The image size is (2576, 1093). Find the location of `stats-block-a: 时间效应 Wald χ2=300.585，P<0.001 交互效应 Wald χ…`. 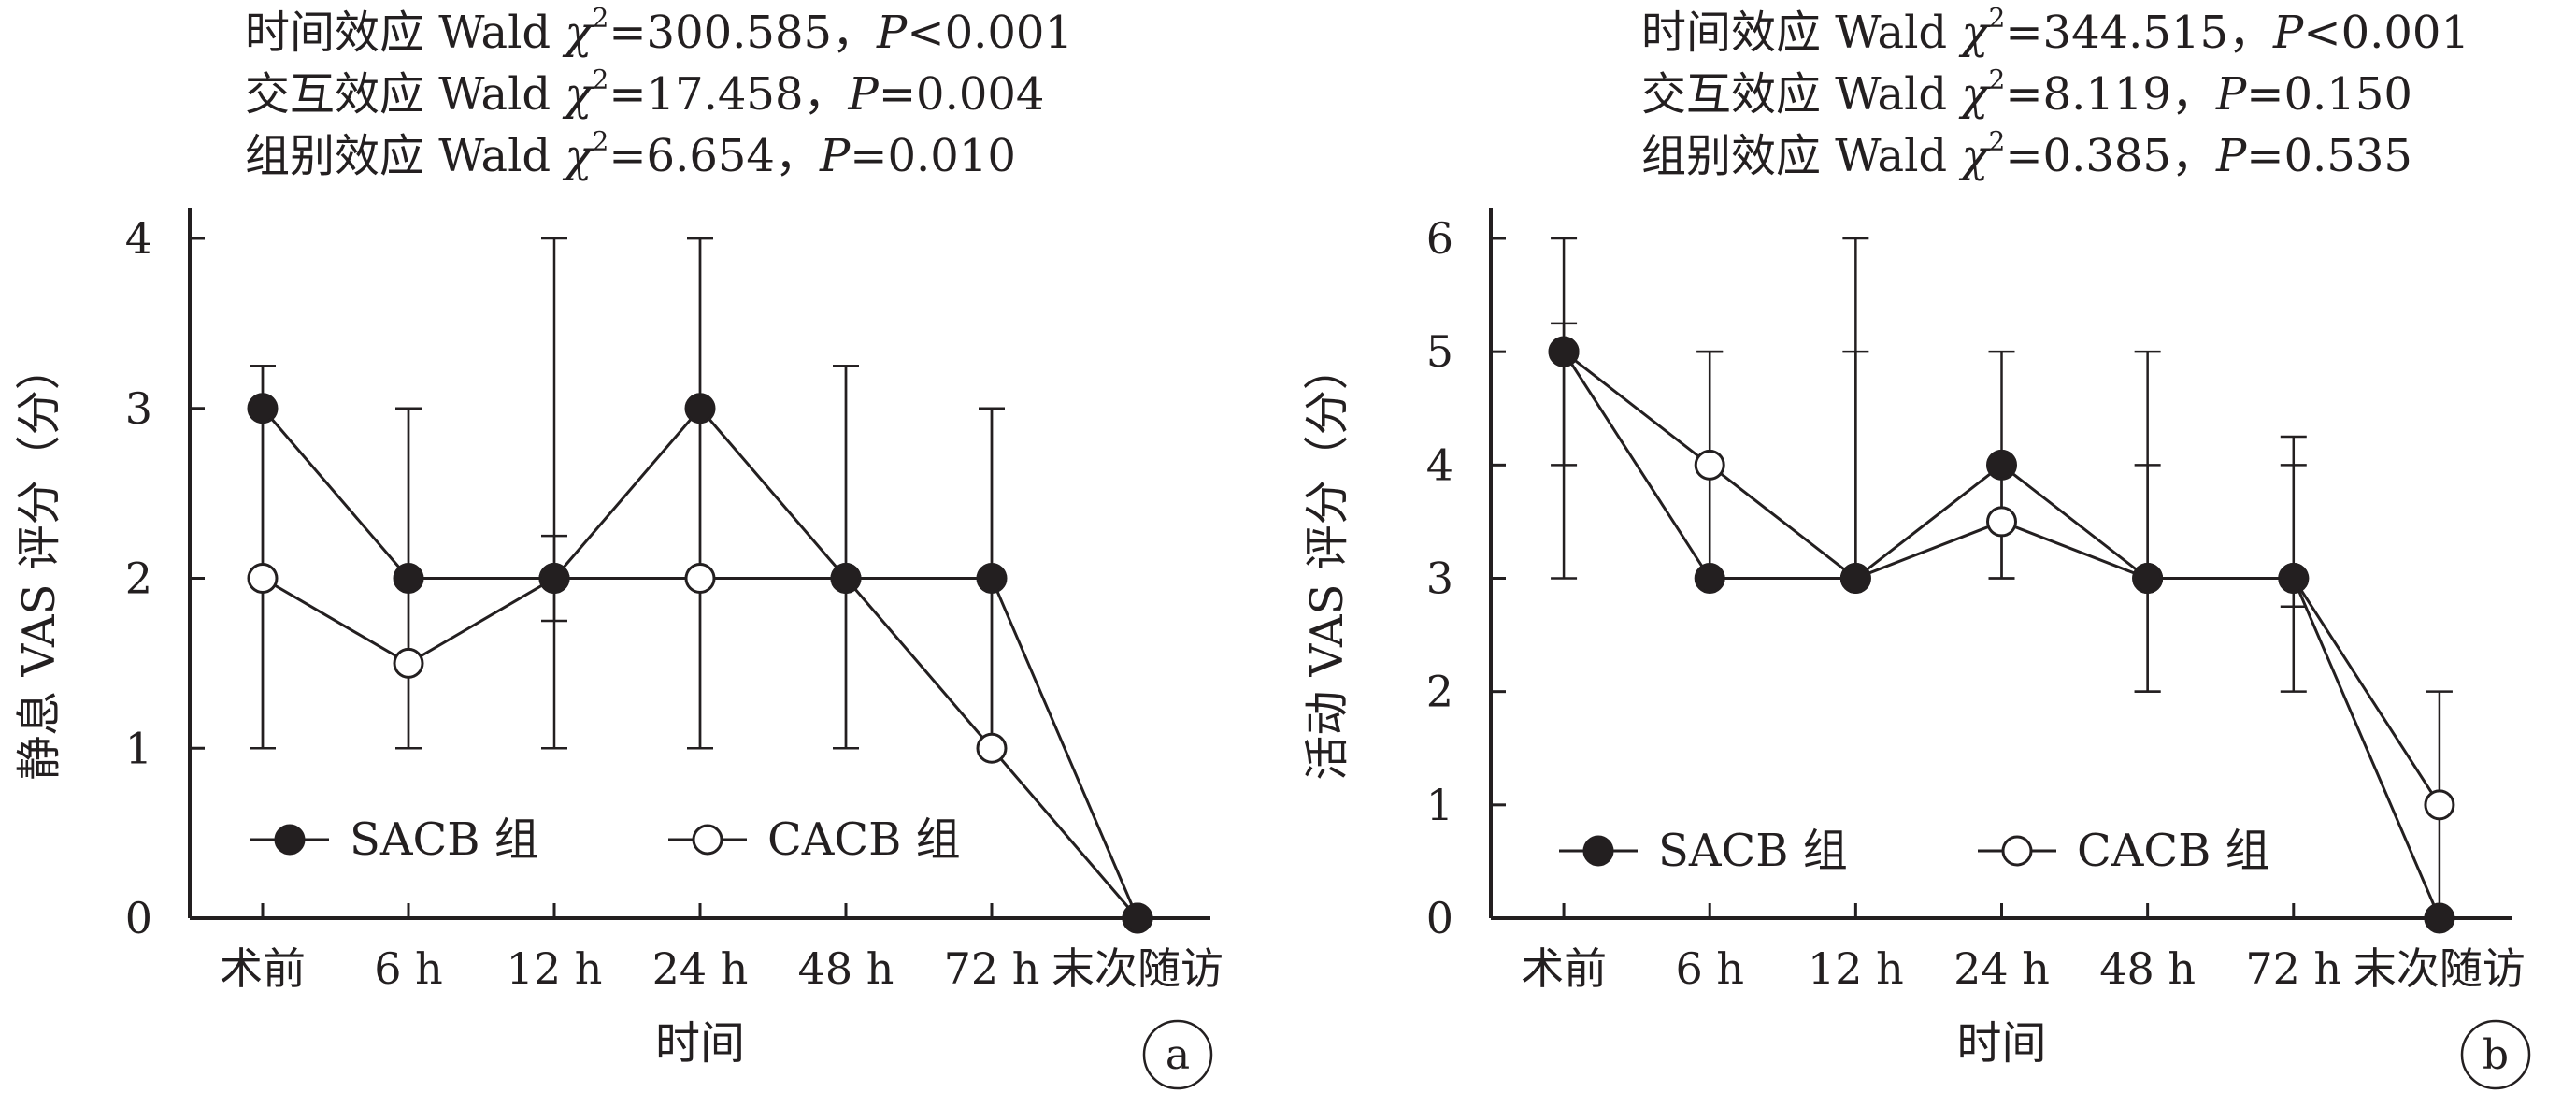

stats-block-a: 时间效应 Wald χ2=300.585，P<0.001 交互效应 Wald χ… is located at coordinates (659, 94).